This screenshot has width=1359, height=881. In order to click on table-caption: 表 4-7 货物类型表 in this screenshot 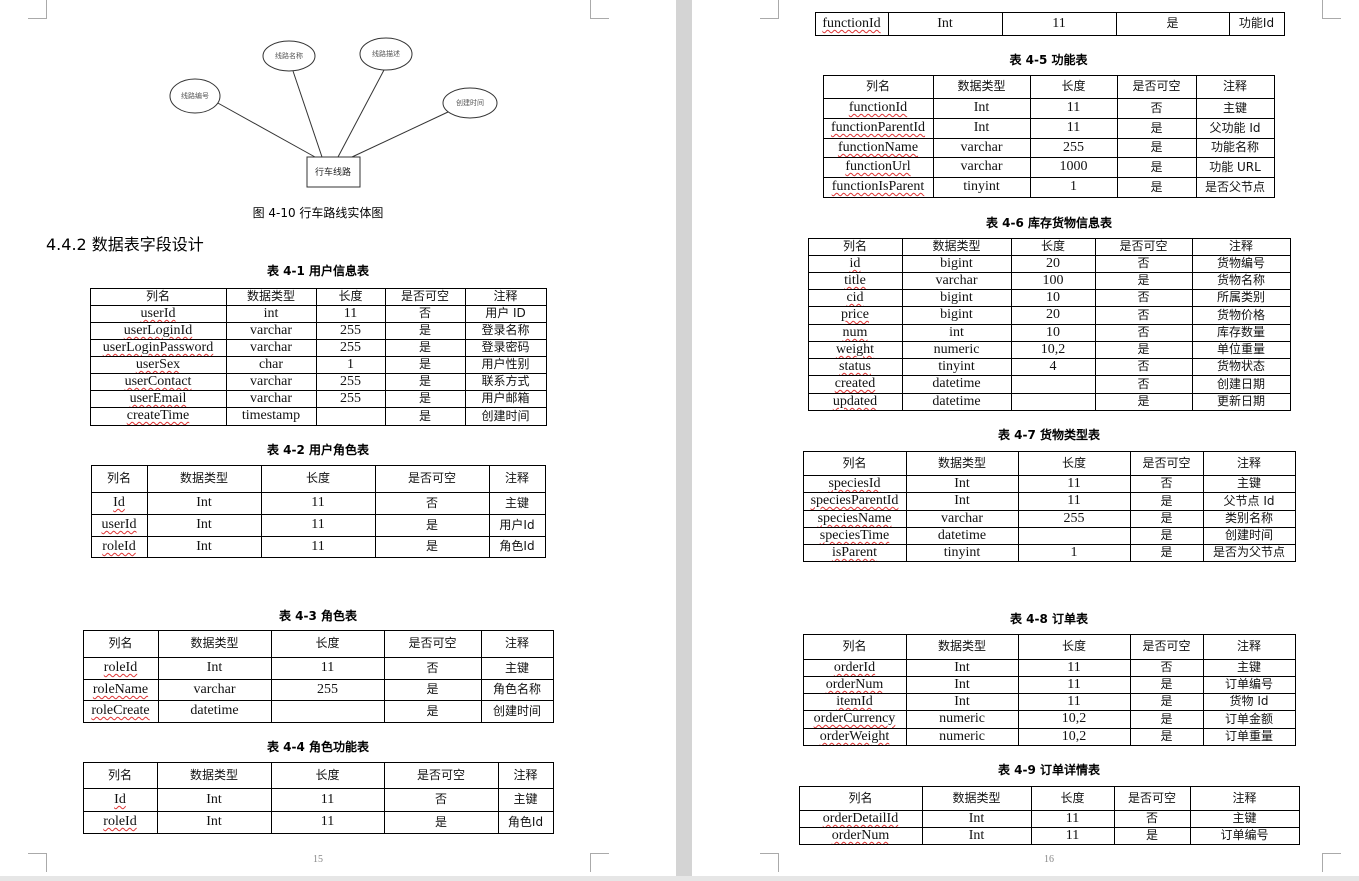, I will do `click(1049, 435)`.